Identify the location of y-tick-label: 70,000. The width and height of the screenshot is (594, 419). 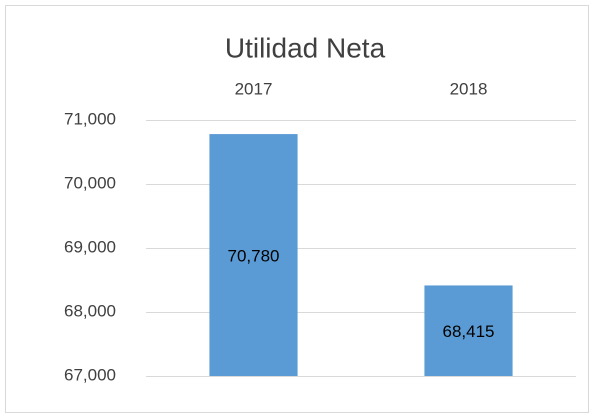
(90, 182).